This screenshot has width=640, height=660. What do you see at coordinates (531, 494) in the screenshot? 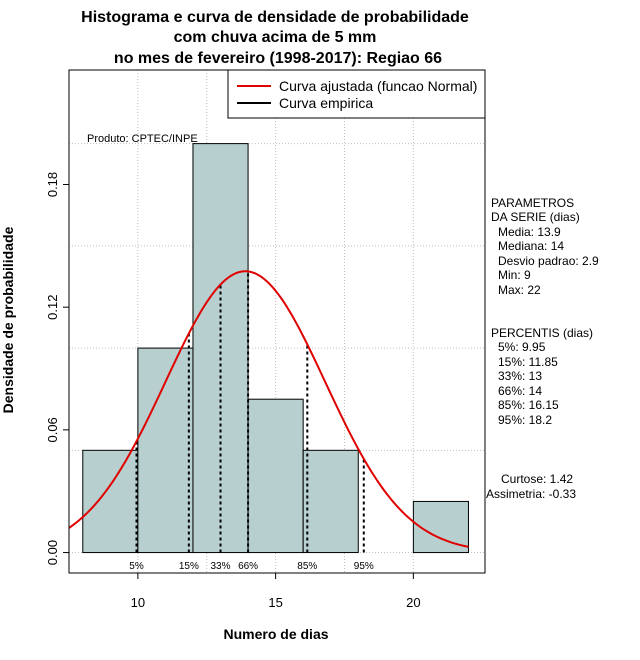
I see `assimetria: Assimetria: -0.33` at bounding box center [531, 494].